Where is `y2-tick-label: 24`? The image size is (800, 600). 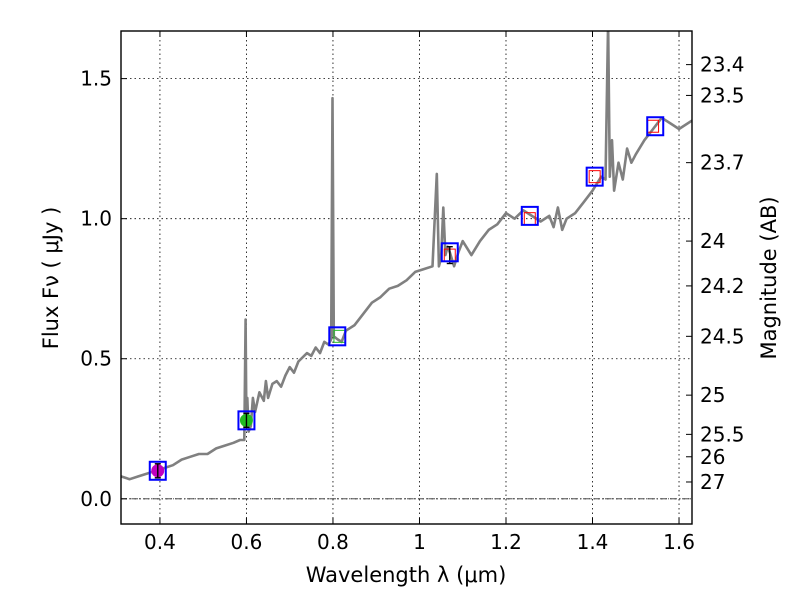
y2-tick-label: 24 is located at coordinates (712, 241).